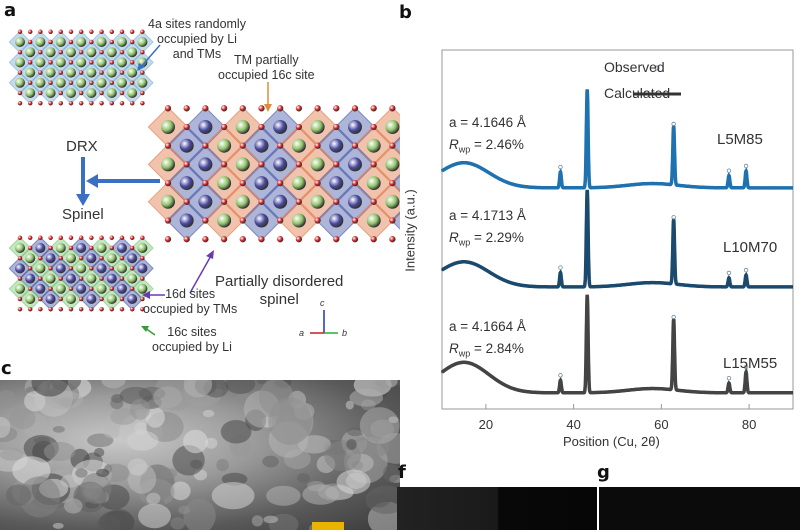 This screenshot has height=530, width=800. I want to click on legend-observed-marker, so click(657, 68).